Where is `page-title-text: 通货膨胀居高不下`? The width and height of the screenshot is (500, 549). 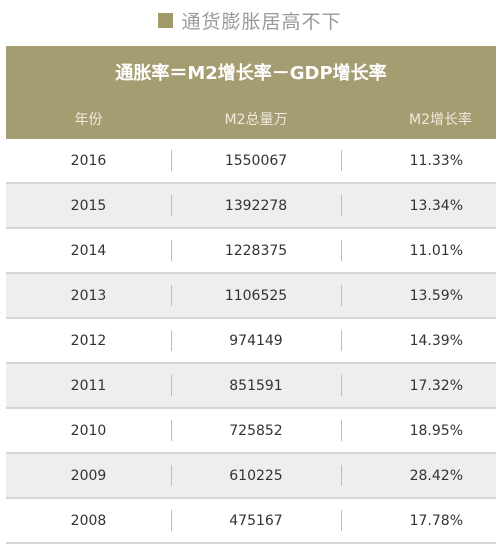 page-title-text: 通货膨胀居高不下 is located at coordinates (261, 21).